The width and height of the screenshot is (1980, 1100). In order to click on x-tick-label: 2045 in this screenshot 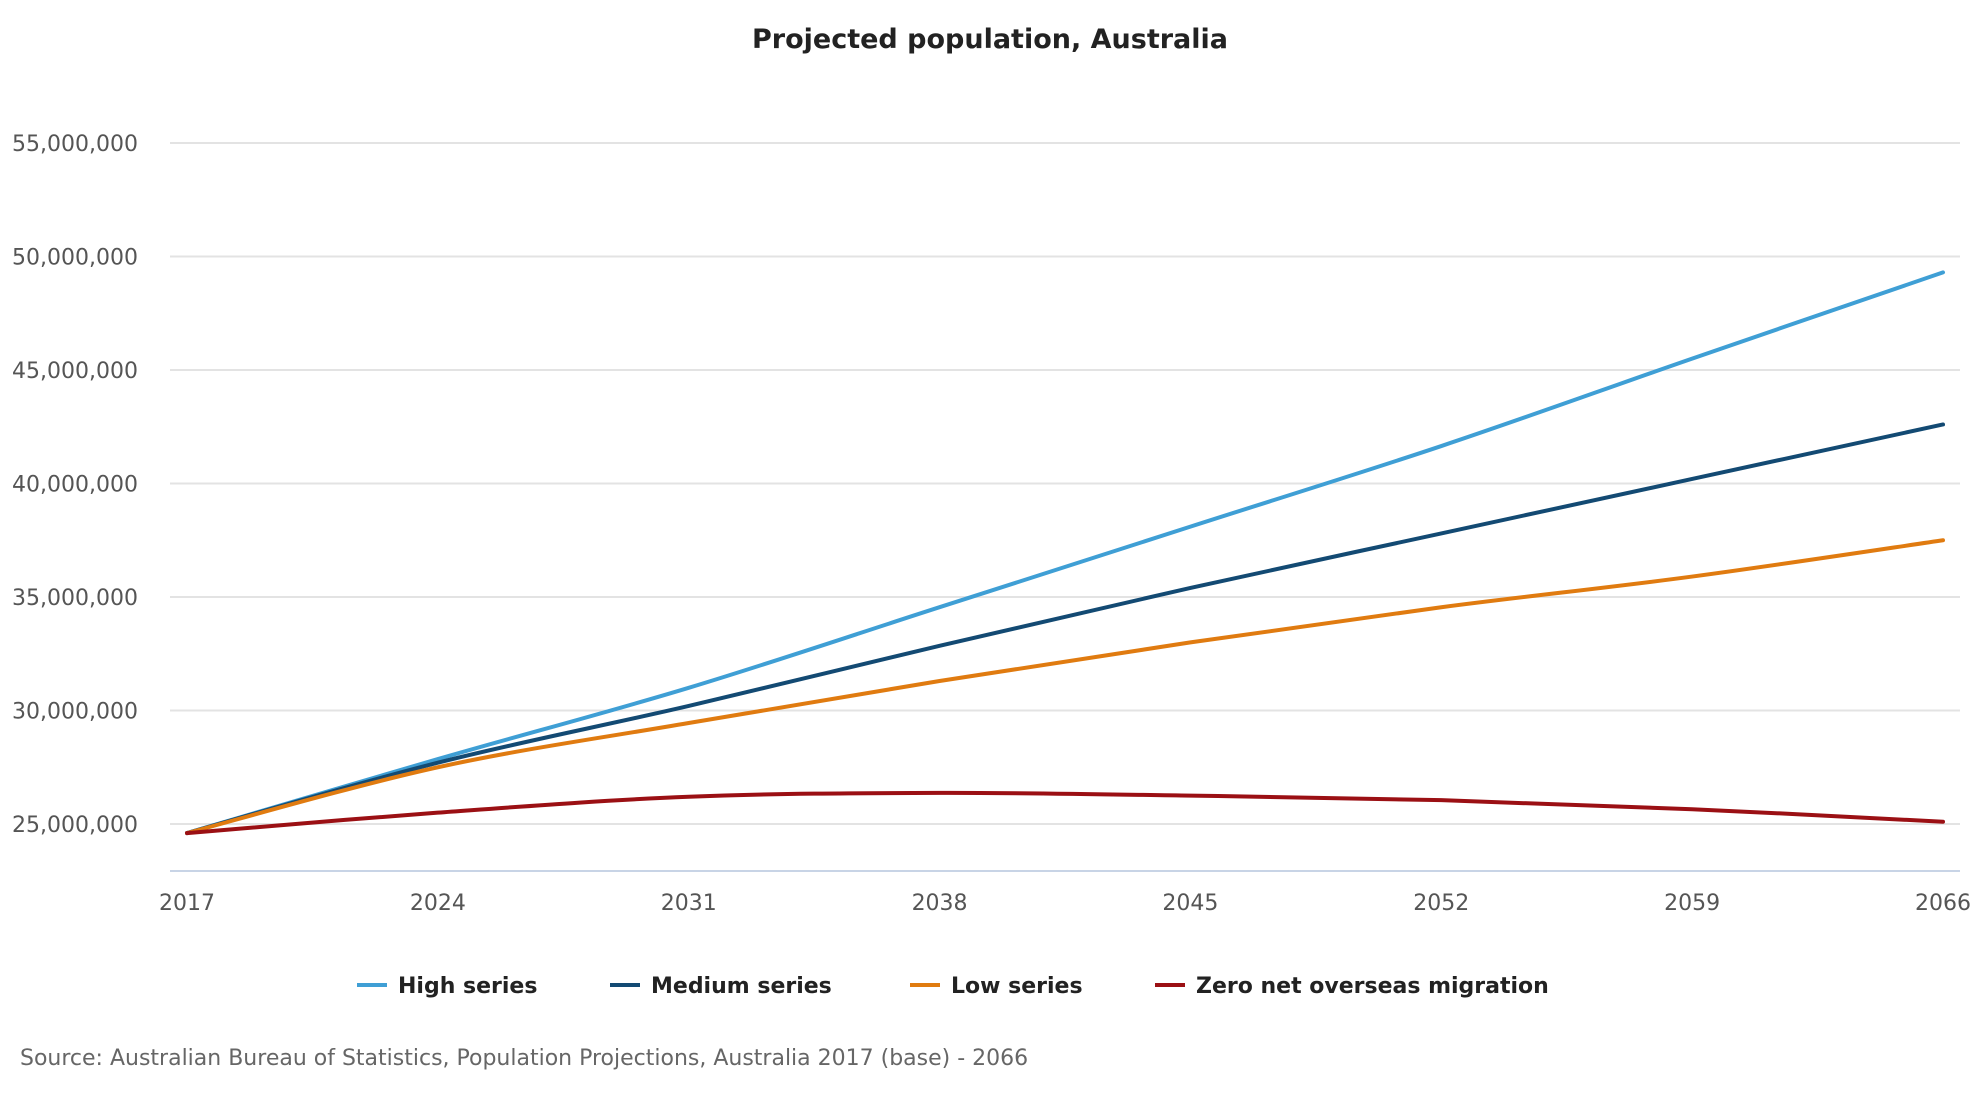, I will do `click(1190, 903)`.